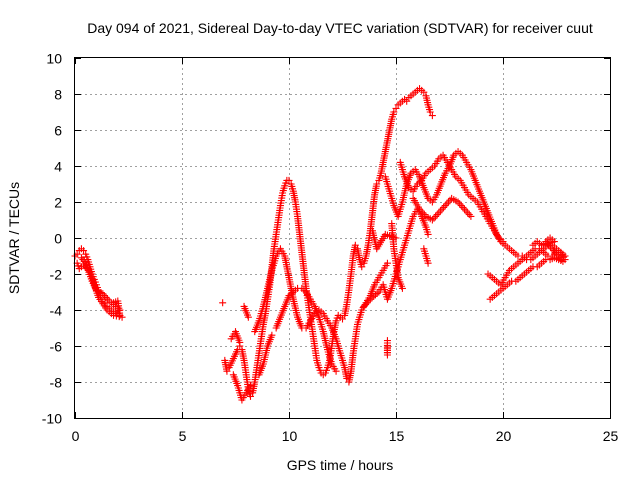 Image resolution: width=640 pixels, height=480 pixels. Describe the element at coordinates (14, 238) in the screenshot. I see `y-axis-label: SDTVAR / TECUs` at that location.